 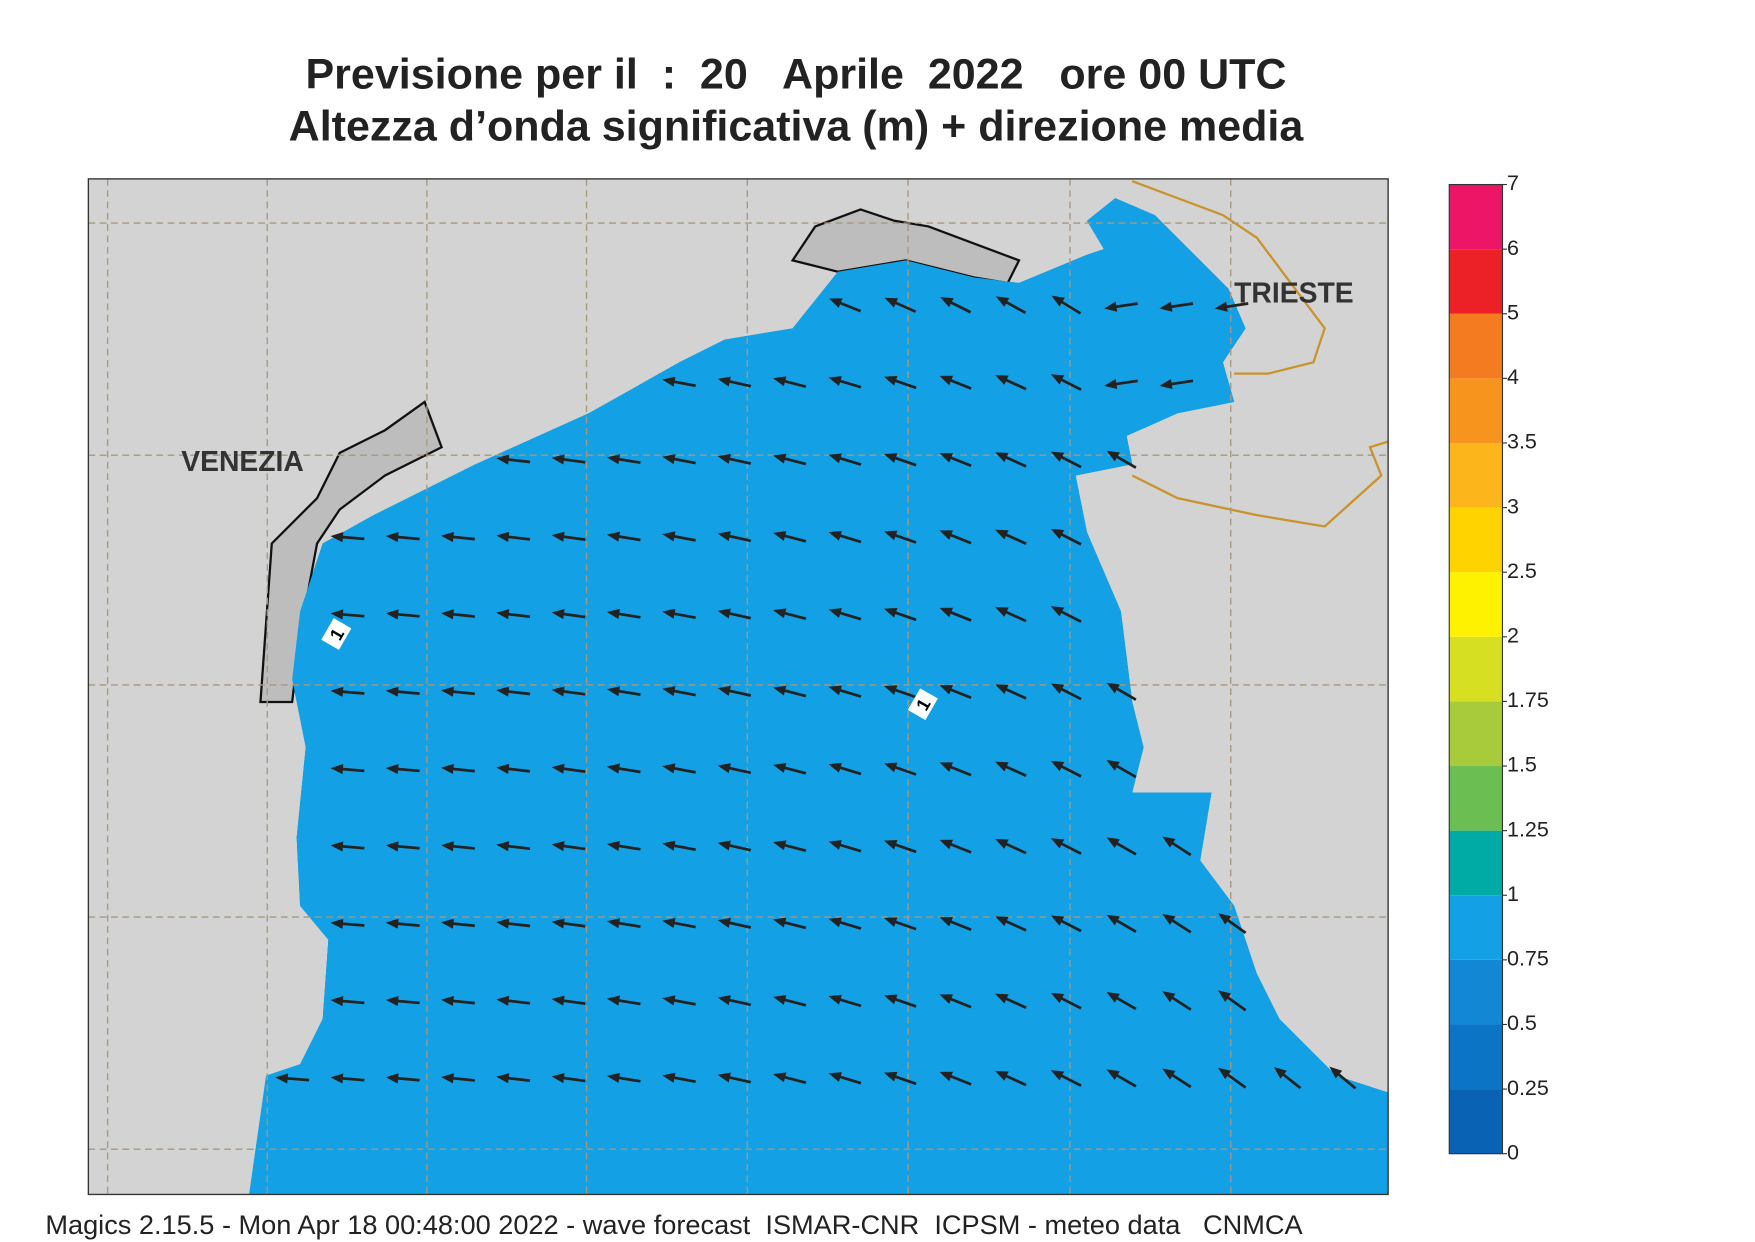 I want to click on colorbar-label: 1, so click(x=1513, y=894).